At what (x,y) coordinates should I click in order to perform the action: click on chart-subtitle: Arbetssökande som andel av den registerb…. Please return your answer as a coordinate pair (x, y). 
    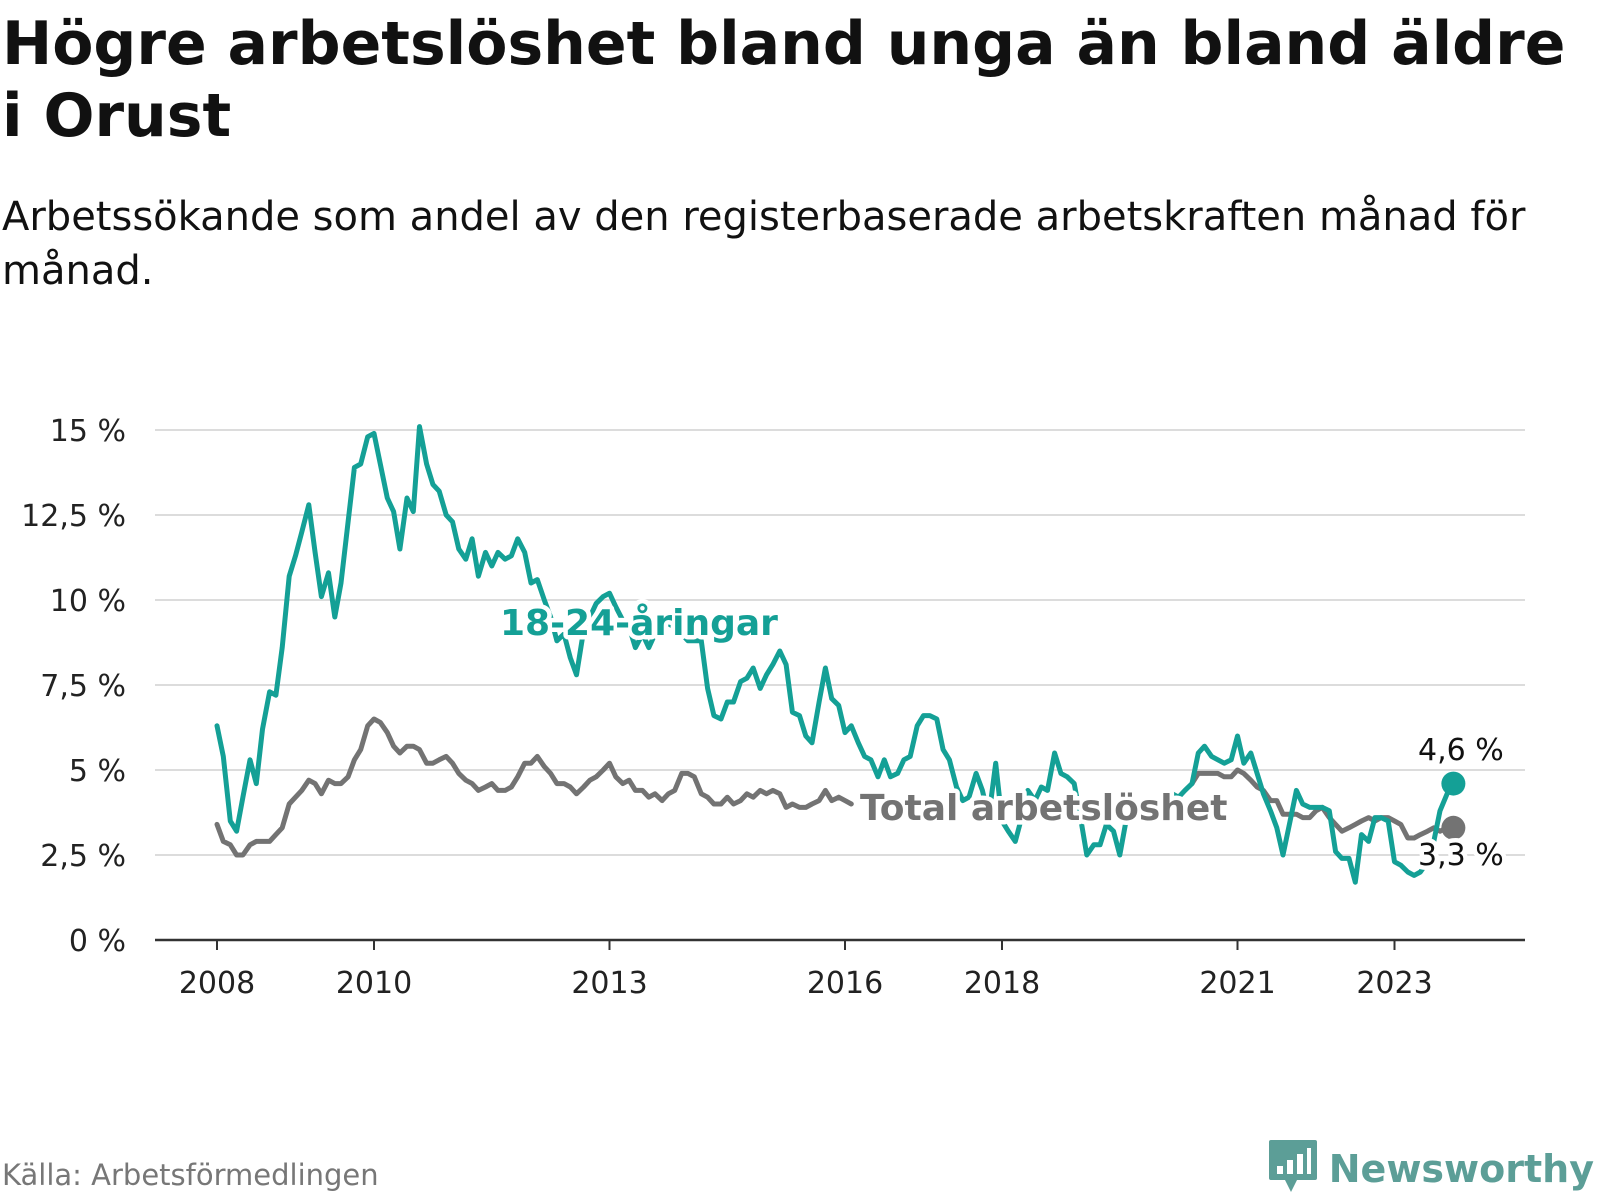
    Looking at the image, I should click on (764, 244).